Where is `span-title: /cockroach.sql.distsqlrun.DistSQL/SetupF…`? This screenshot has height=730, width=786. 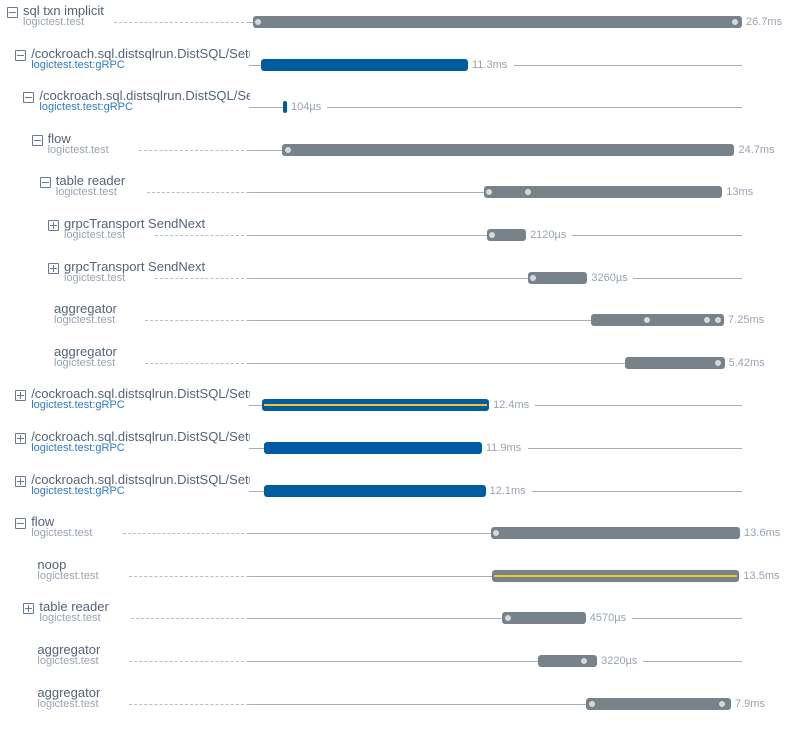 span-title: /cockroach.sql.distsqlrun.DistSQL/SetupF… is located at coordinates (140, 53).